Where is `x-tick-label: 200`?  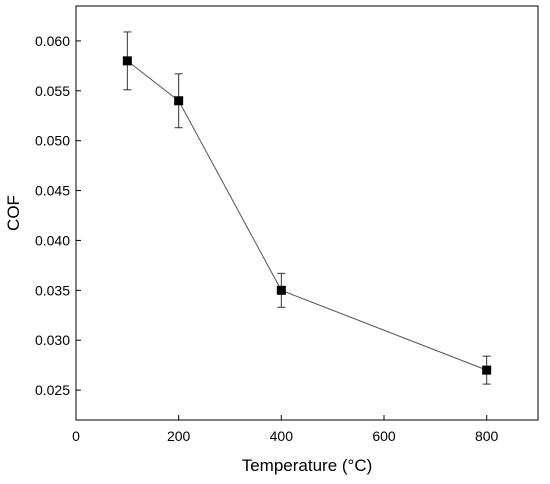
x-tick-label: 200 is located at coordinates (179, 436).